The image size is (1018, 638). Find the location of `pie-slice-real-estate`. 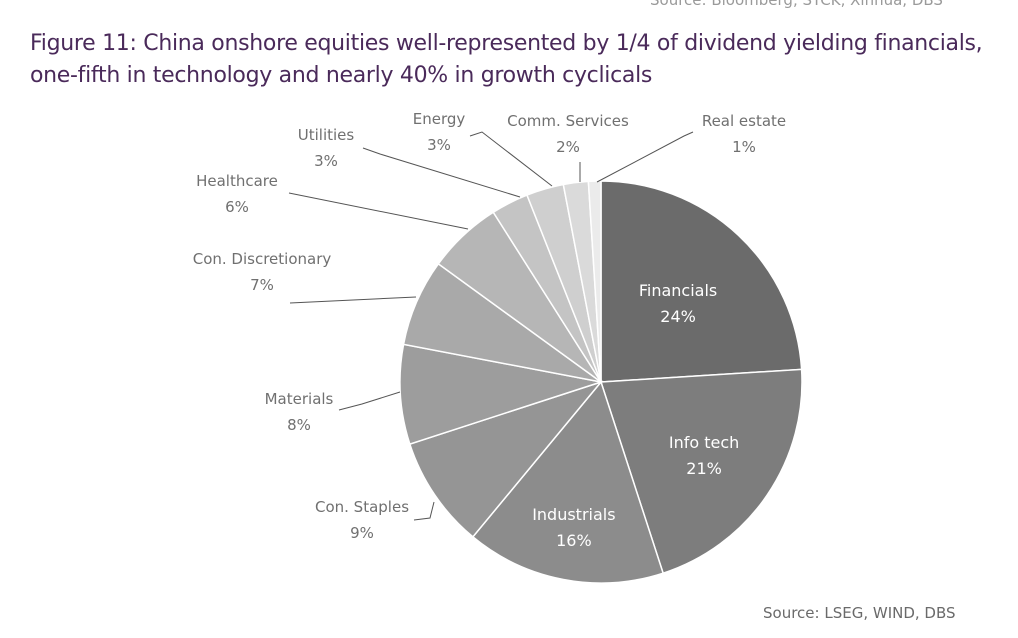

pie-slice-real-estate is located at coordinates (594, 281).